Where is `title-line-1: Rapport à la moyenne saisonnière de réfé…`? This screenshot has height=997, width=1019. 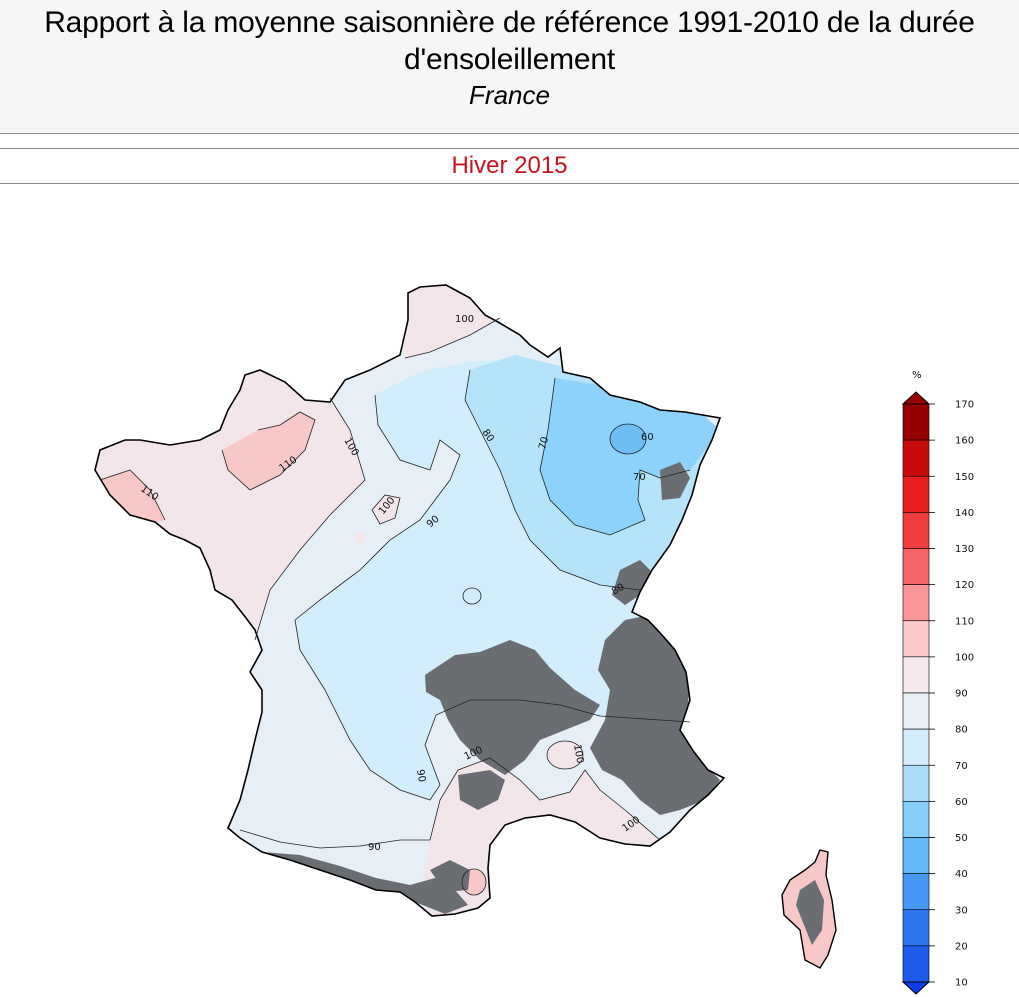 title-line-1: Rapport à la moyenne saisonnière de réfé… is located at coordinates (509, 22).